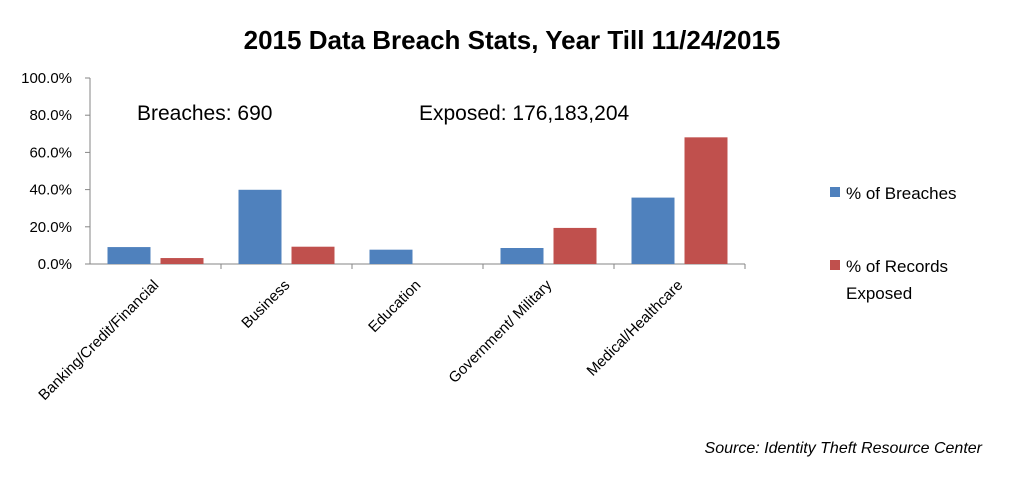  What do you see at coordinates (901, 193) in the screenshot?
I see `legend-label-breaches: % of Breaches` at bounding box center [901, 193].